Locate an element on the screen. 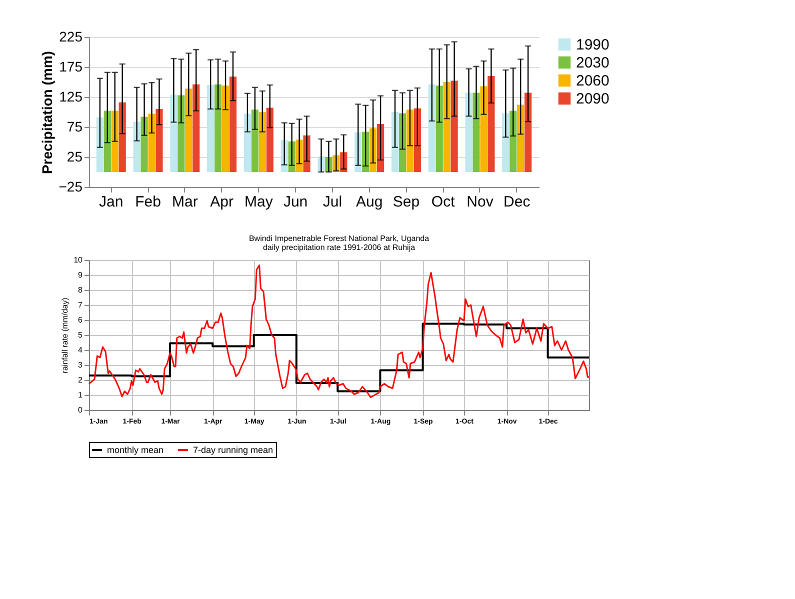 This screenshot has height=599, width=795. x-tick-label: Feb is located at coordinates (148, 202).